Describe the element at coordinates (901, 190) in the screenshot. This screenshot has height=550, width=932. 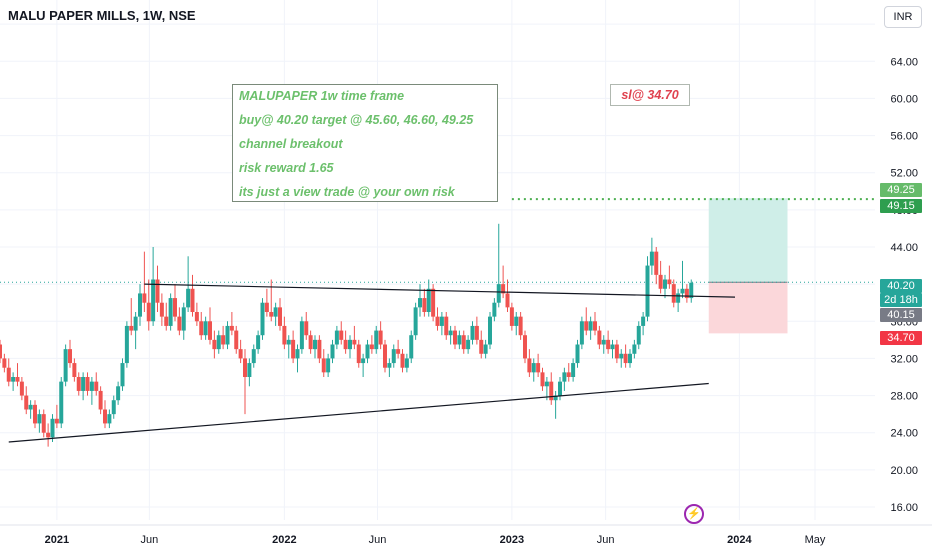
I see `target-price-tag: 49.25` at that location.